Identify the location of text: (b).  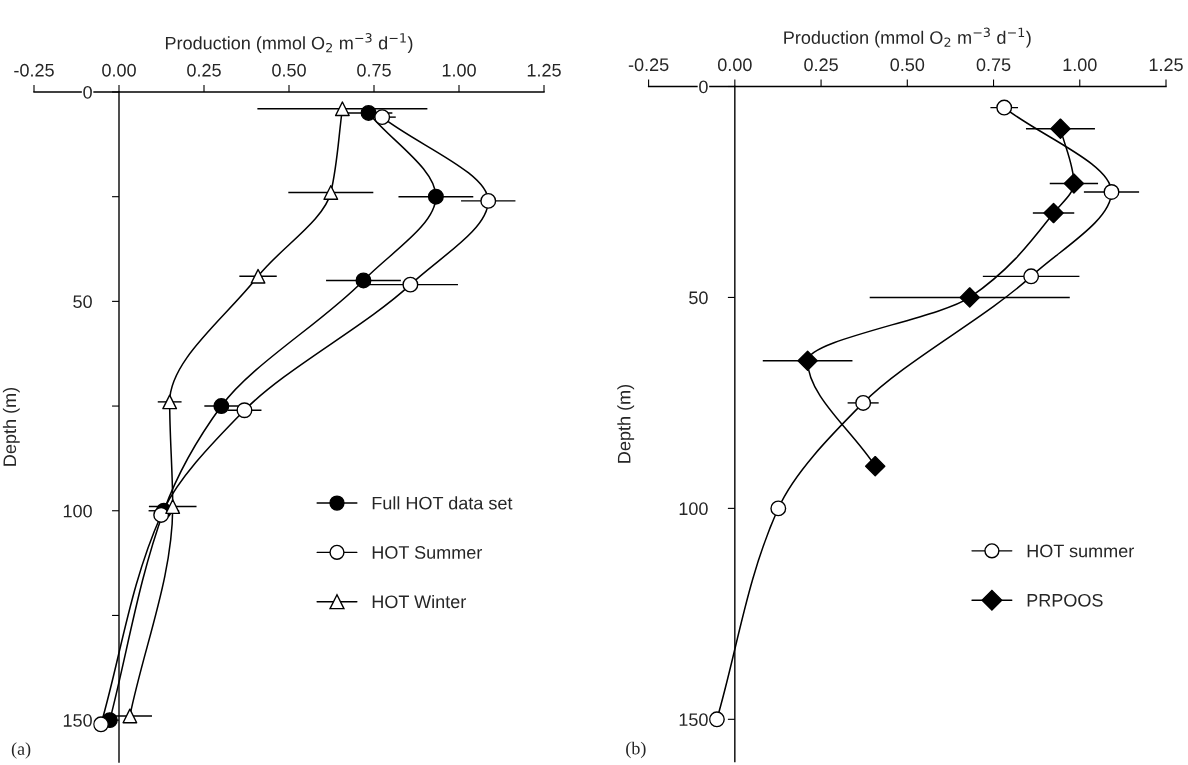
(636, 750).